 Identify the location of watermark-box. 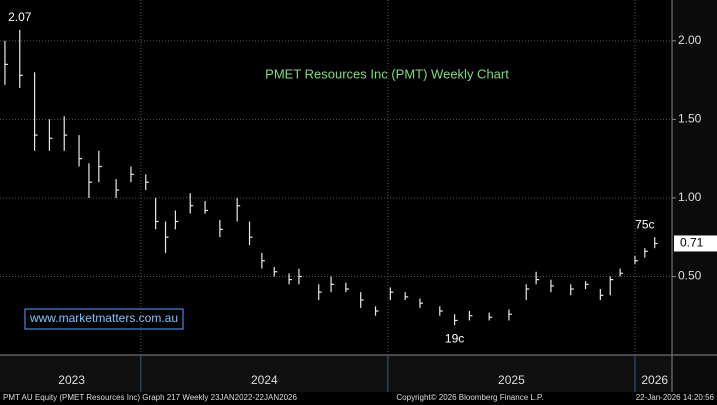
(104, 319).